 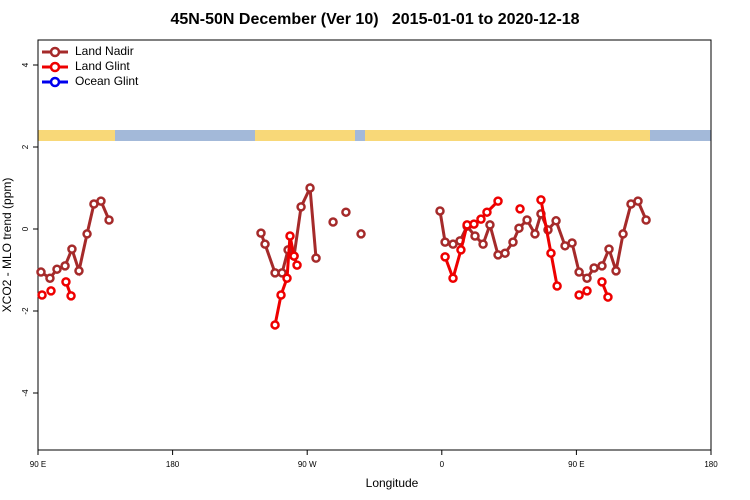 What do you see at coordinates (104, 51) in the screenshot?
I see `legend-label: Land Nadir` at bounding box center [104, 51].